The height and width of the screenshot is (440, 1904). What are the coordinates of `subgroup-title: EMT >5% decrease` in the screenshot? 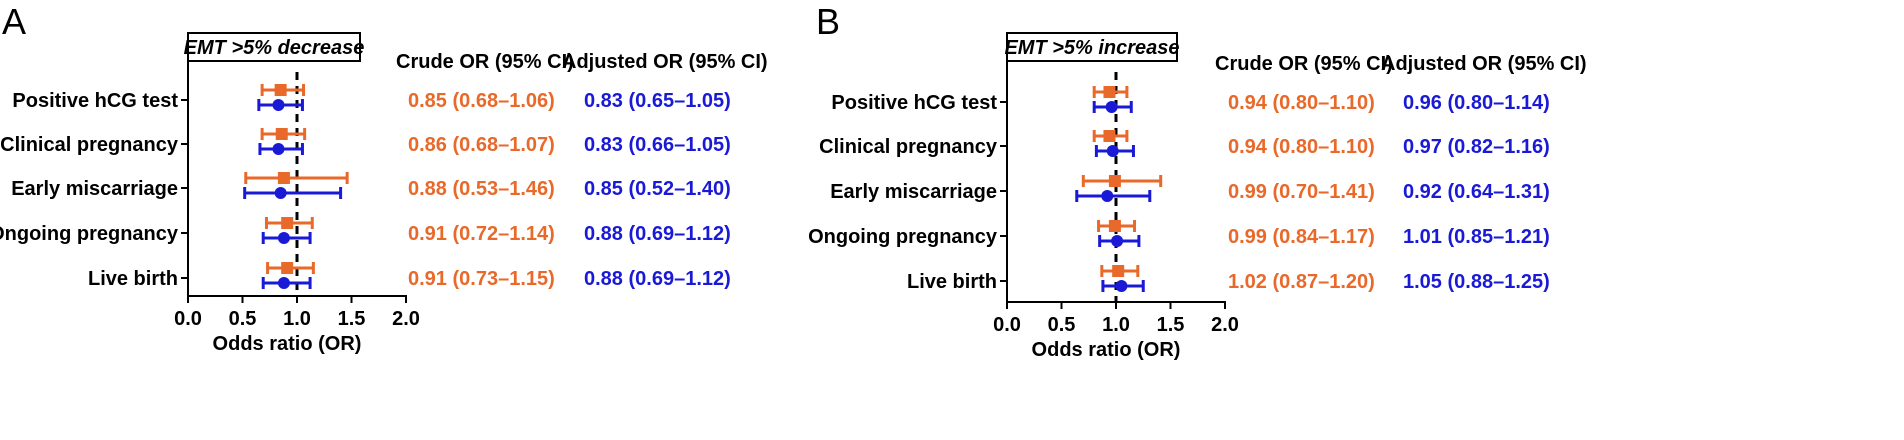 It's located at (274, 48).